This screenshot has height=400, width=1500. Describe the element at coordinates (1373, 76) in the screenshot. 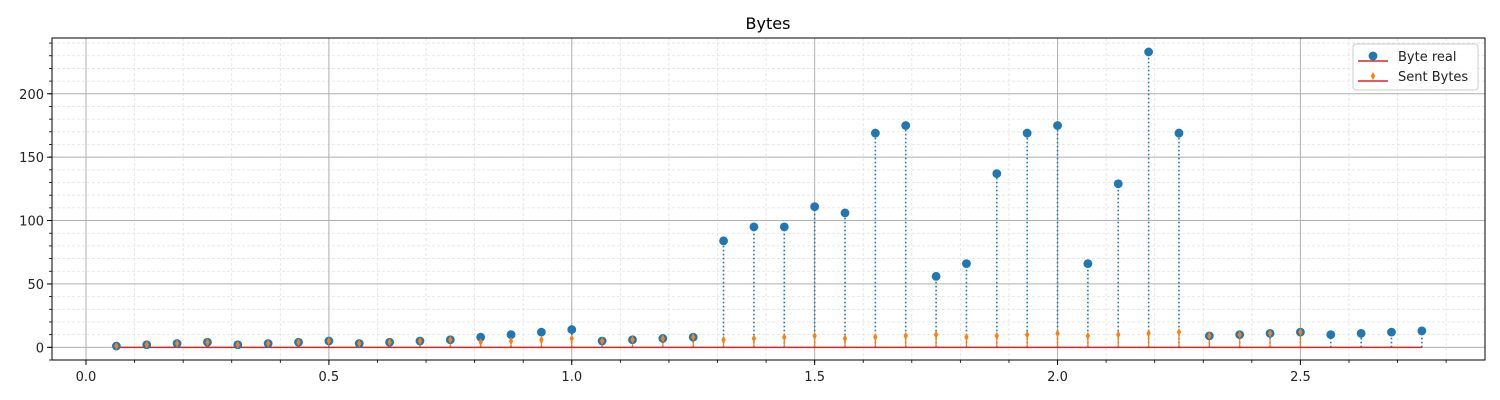

I see `legend-swatch-sent-bytes` at that location.